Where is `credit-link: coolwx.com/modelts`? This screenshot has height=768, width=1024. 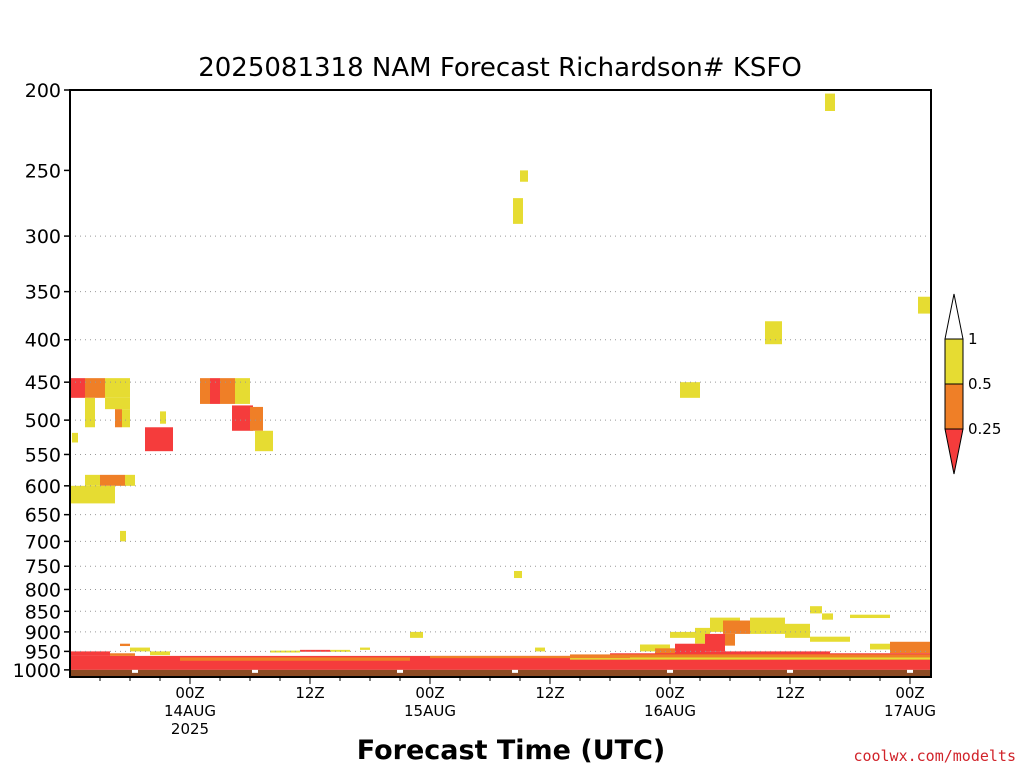 credit-link: coolwx.com/modelts is located at coordinates (934, 756).